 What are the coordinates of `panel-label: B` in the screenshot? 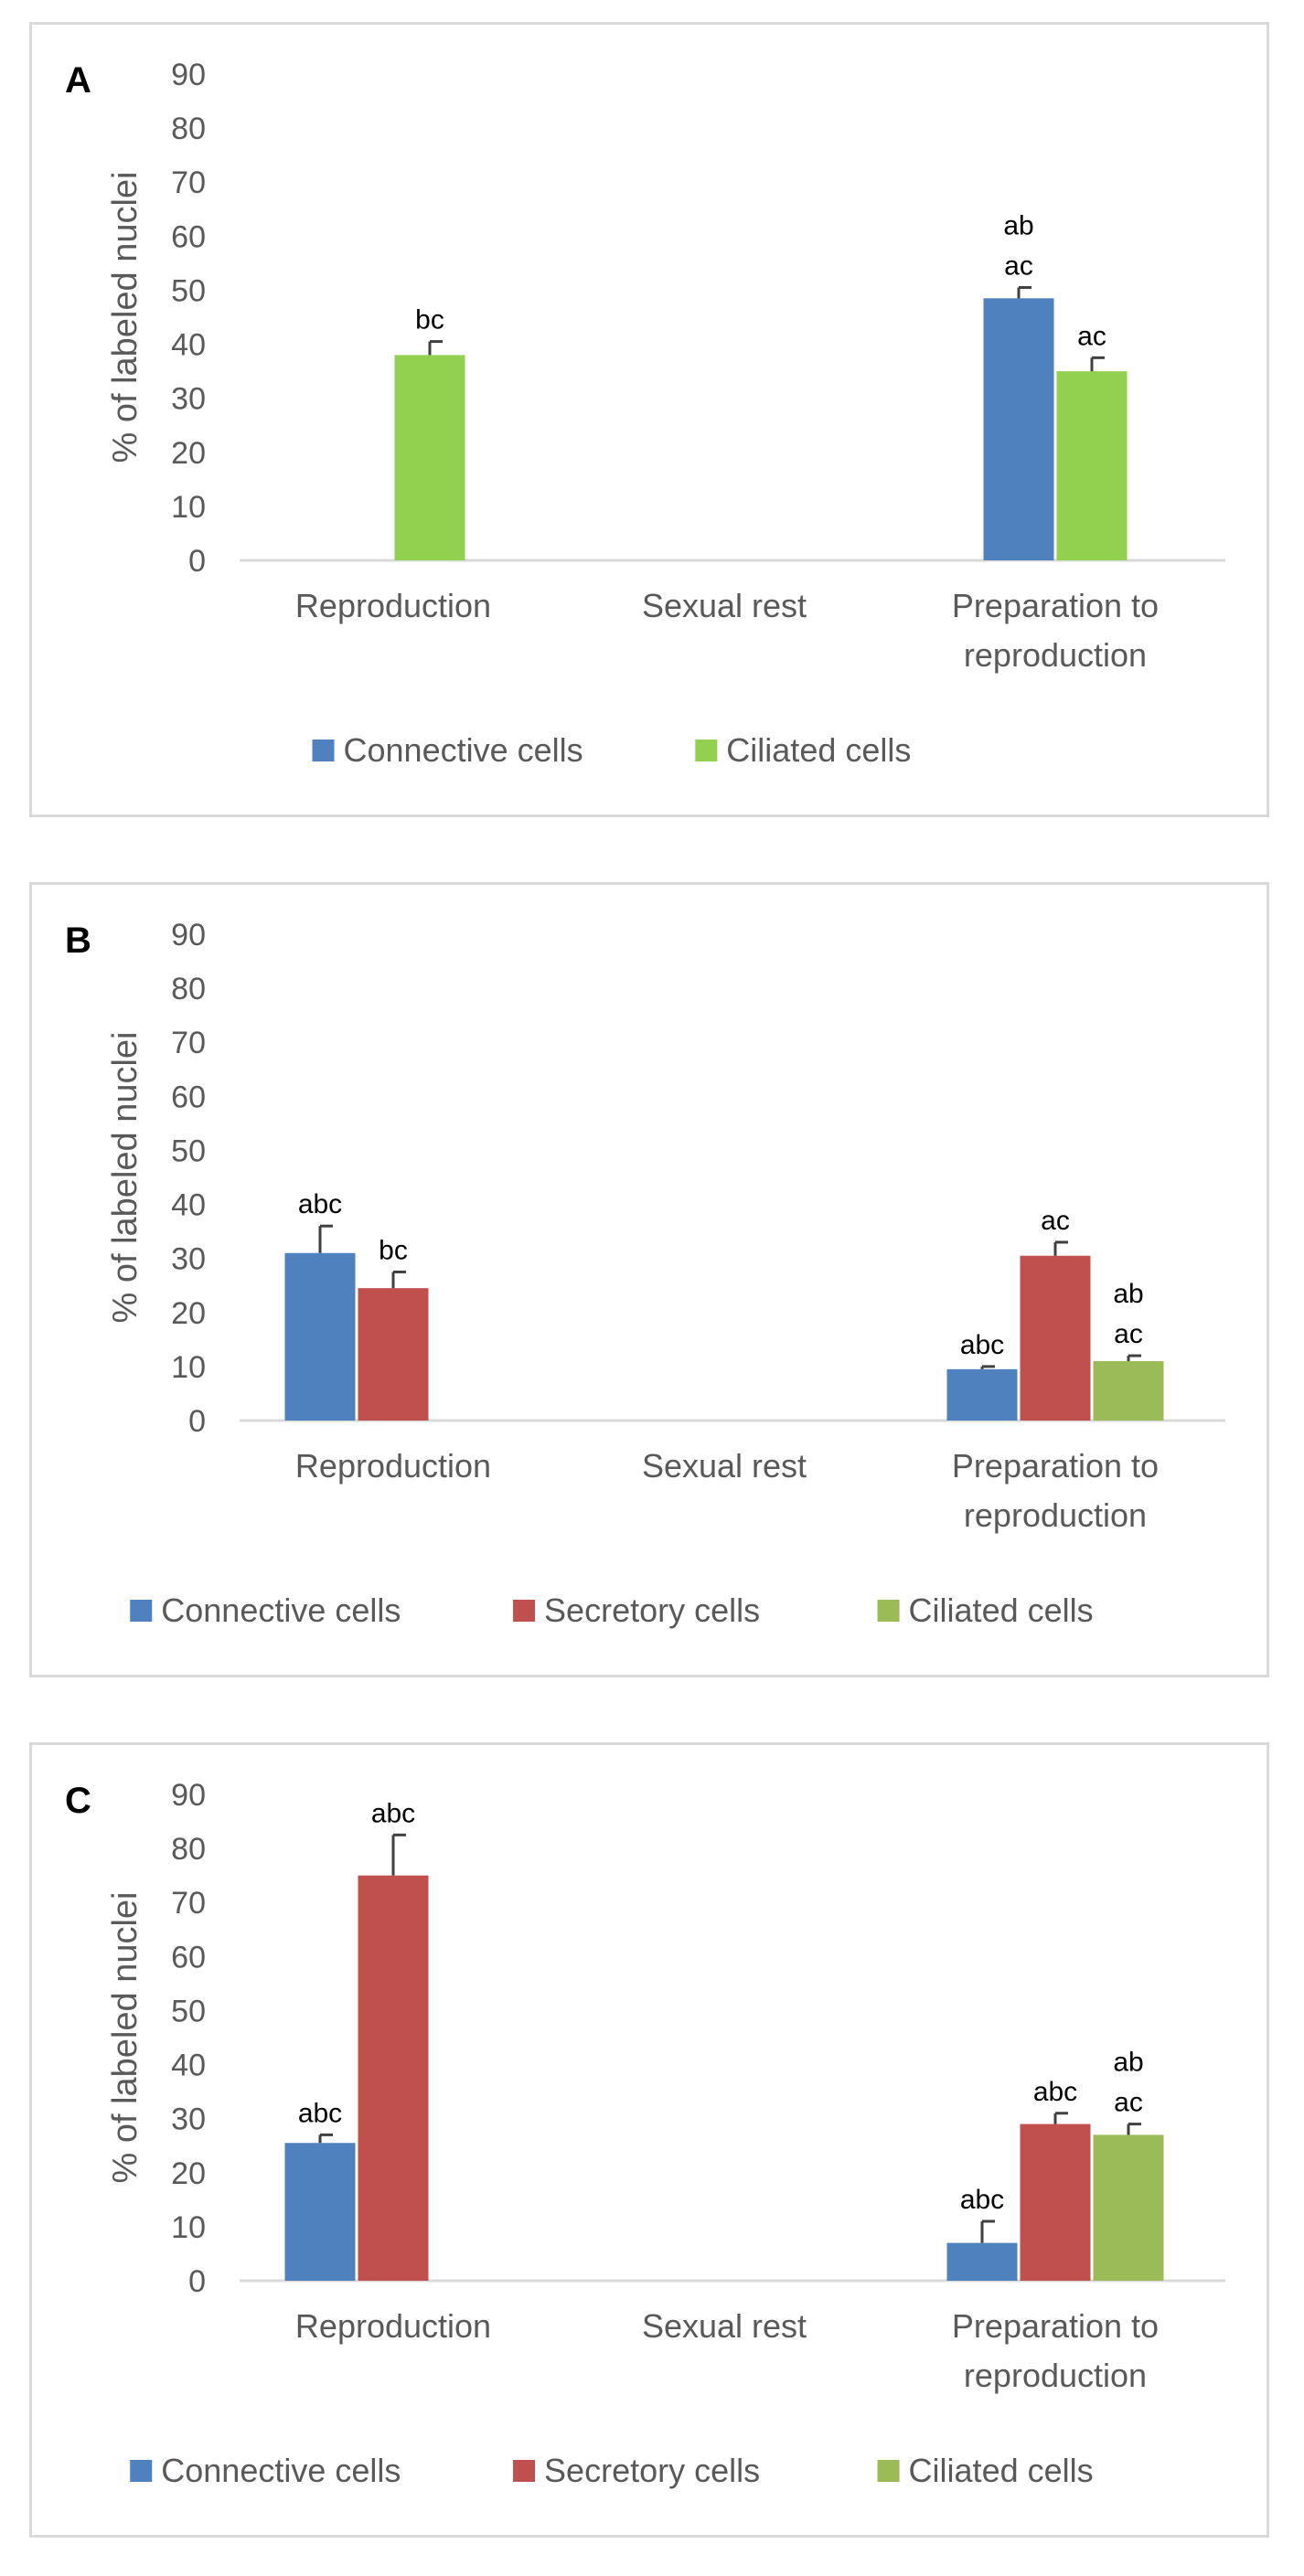 It's located at (78, 941).